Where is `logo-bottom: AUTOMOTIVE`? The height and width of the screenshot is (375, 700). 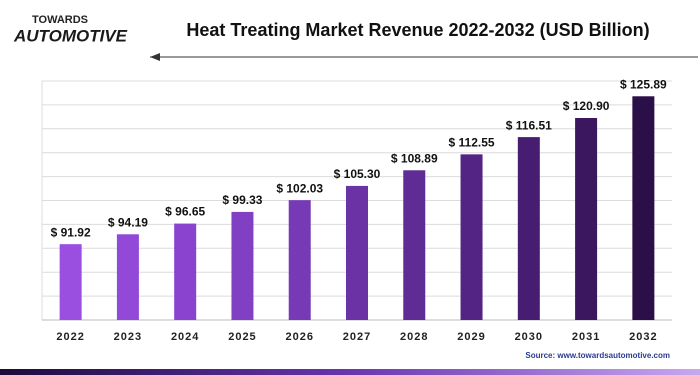 logo-bottom: AUTOMOTIVE is located at coordinates (70, 35).